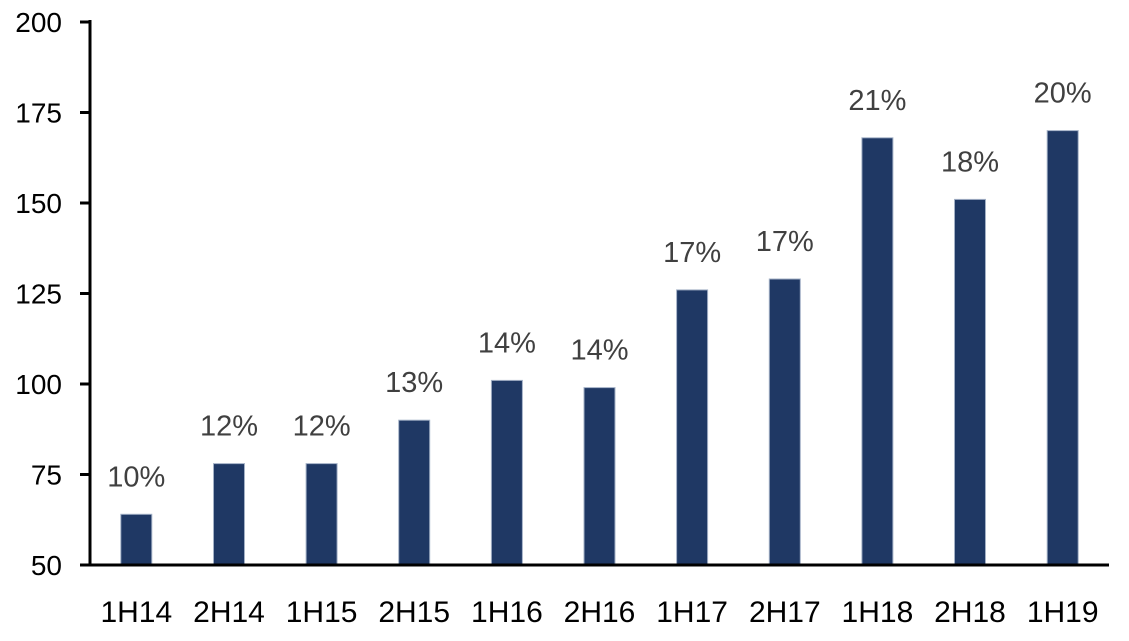 The width and height of the screenshot is (1129, 641). Describe the element at coordinates (1063, 94) in the screenshot. I see `data-label-1H19: 20%` at that location.